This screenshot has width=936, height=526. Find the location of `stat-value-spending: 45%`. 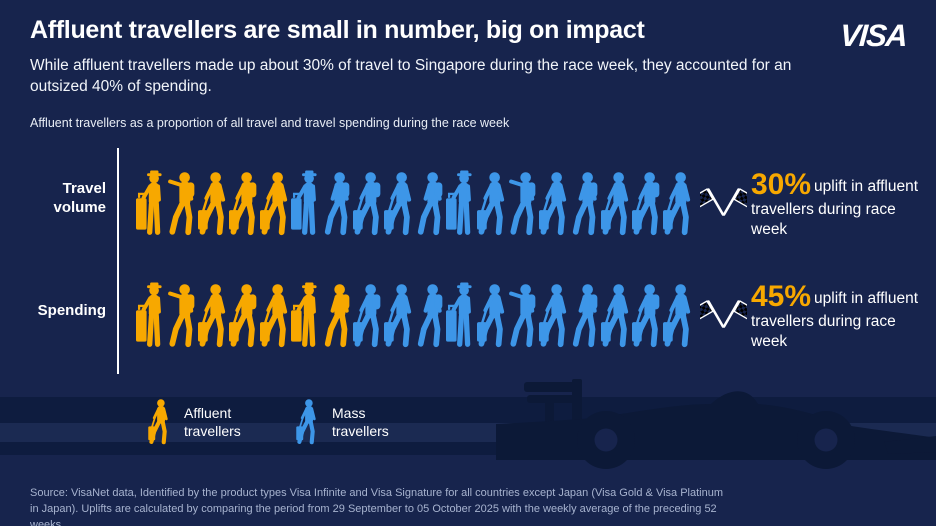

stat-value-spending: 45% is located at coordinates (781, 296).